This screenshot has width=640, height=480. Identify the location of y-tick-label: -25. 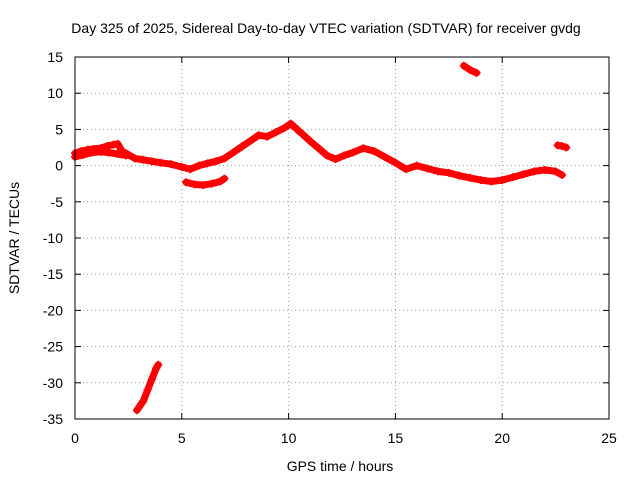
(53, 347).